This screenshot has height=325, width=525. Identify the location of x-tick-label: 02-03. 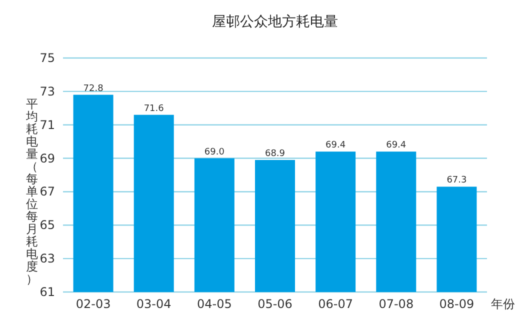
(93, 304).